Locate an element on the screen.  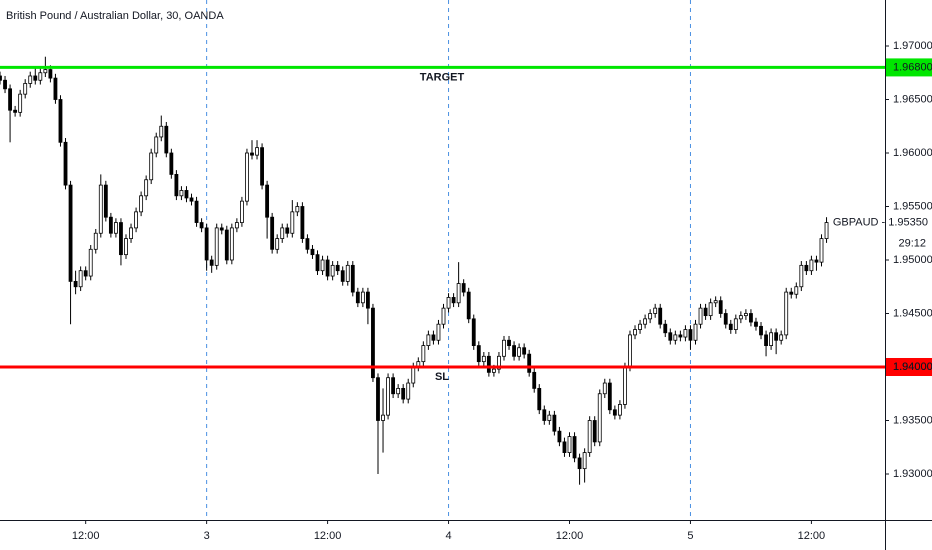
y-tick-label: 1.93000 is located at coordinates (912, 474).